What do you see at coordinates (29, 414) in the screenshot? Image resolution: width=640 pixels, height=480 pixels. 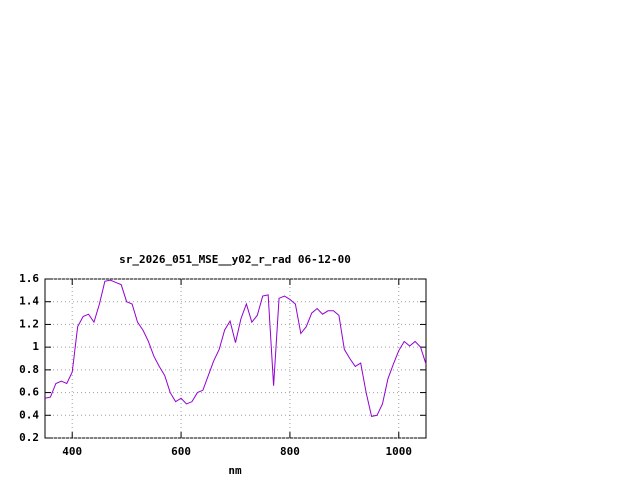 I see `y-tick-label: 0.4` at bounding box center [29, 414].